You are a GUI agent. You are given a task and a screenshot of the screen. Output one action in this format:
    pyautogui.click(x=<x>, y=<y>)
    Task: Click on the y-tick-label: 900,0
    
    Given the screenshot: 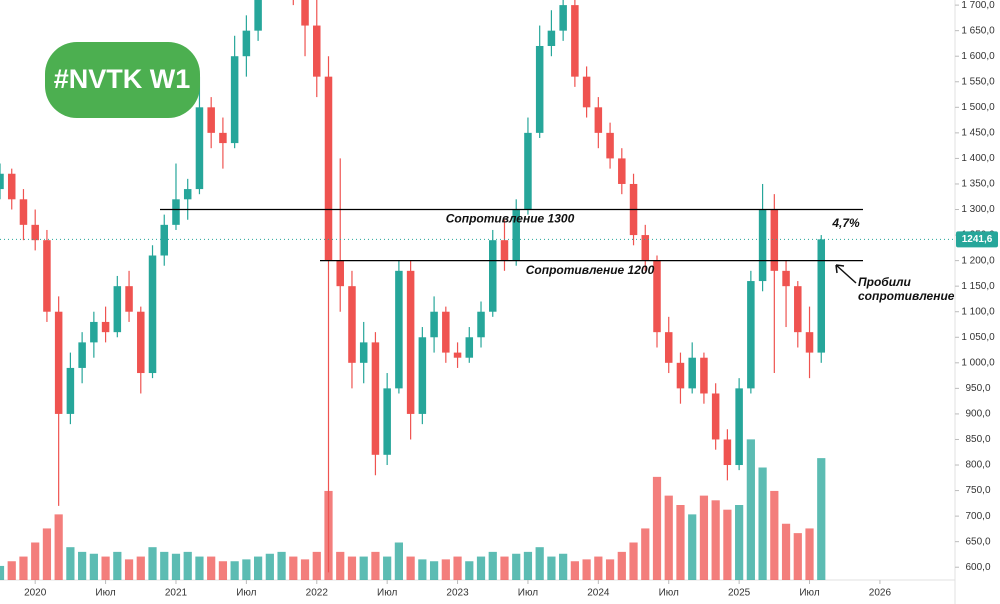 What is the action you would take?
    pyautogui.click(x=977, y=414)
    